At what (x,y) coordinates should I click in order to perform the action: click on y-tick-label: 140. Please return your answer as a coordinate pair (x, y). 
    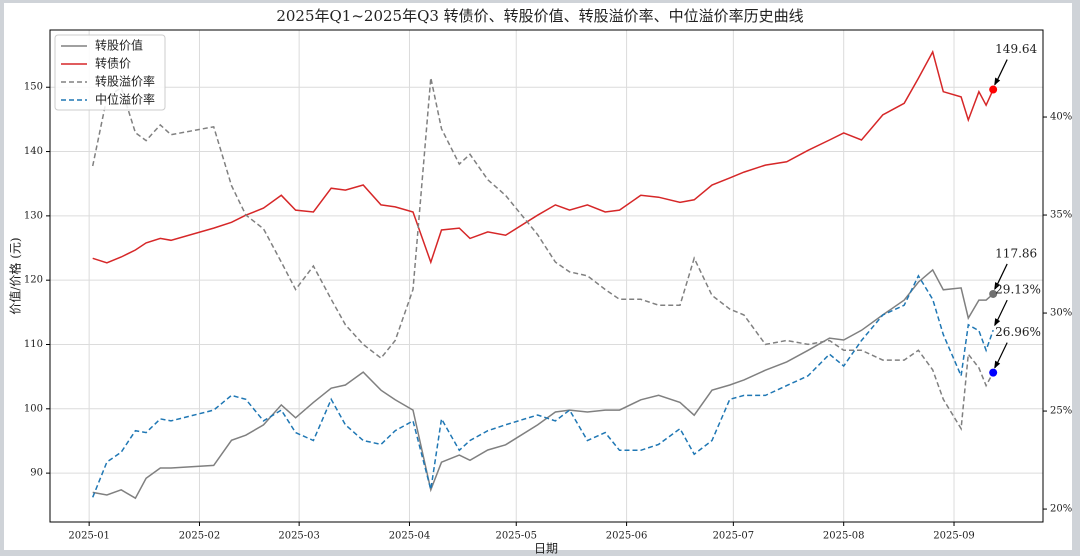
    Looking at the image, I should click on (33, 151).